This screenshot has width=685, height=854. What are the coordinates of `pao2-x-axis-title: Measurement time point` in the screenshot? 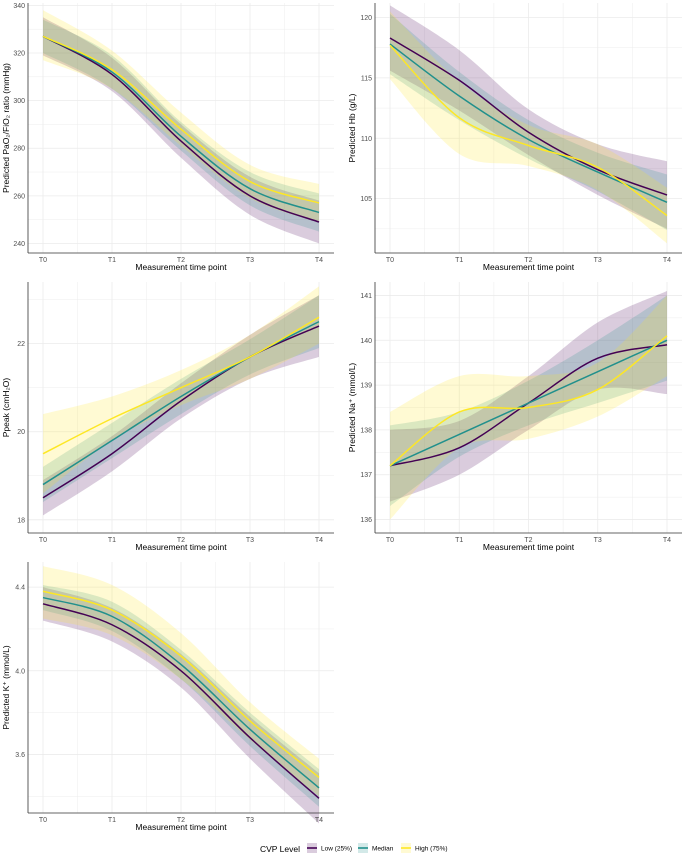 It's located at (181, 267).